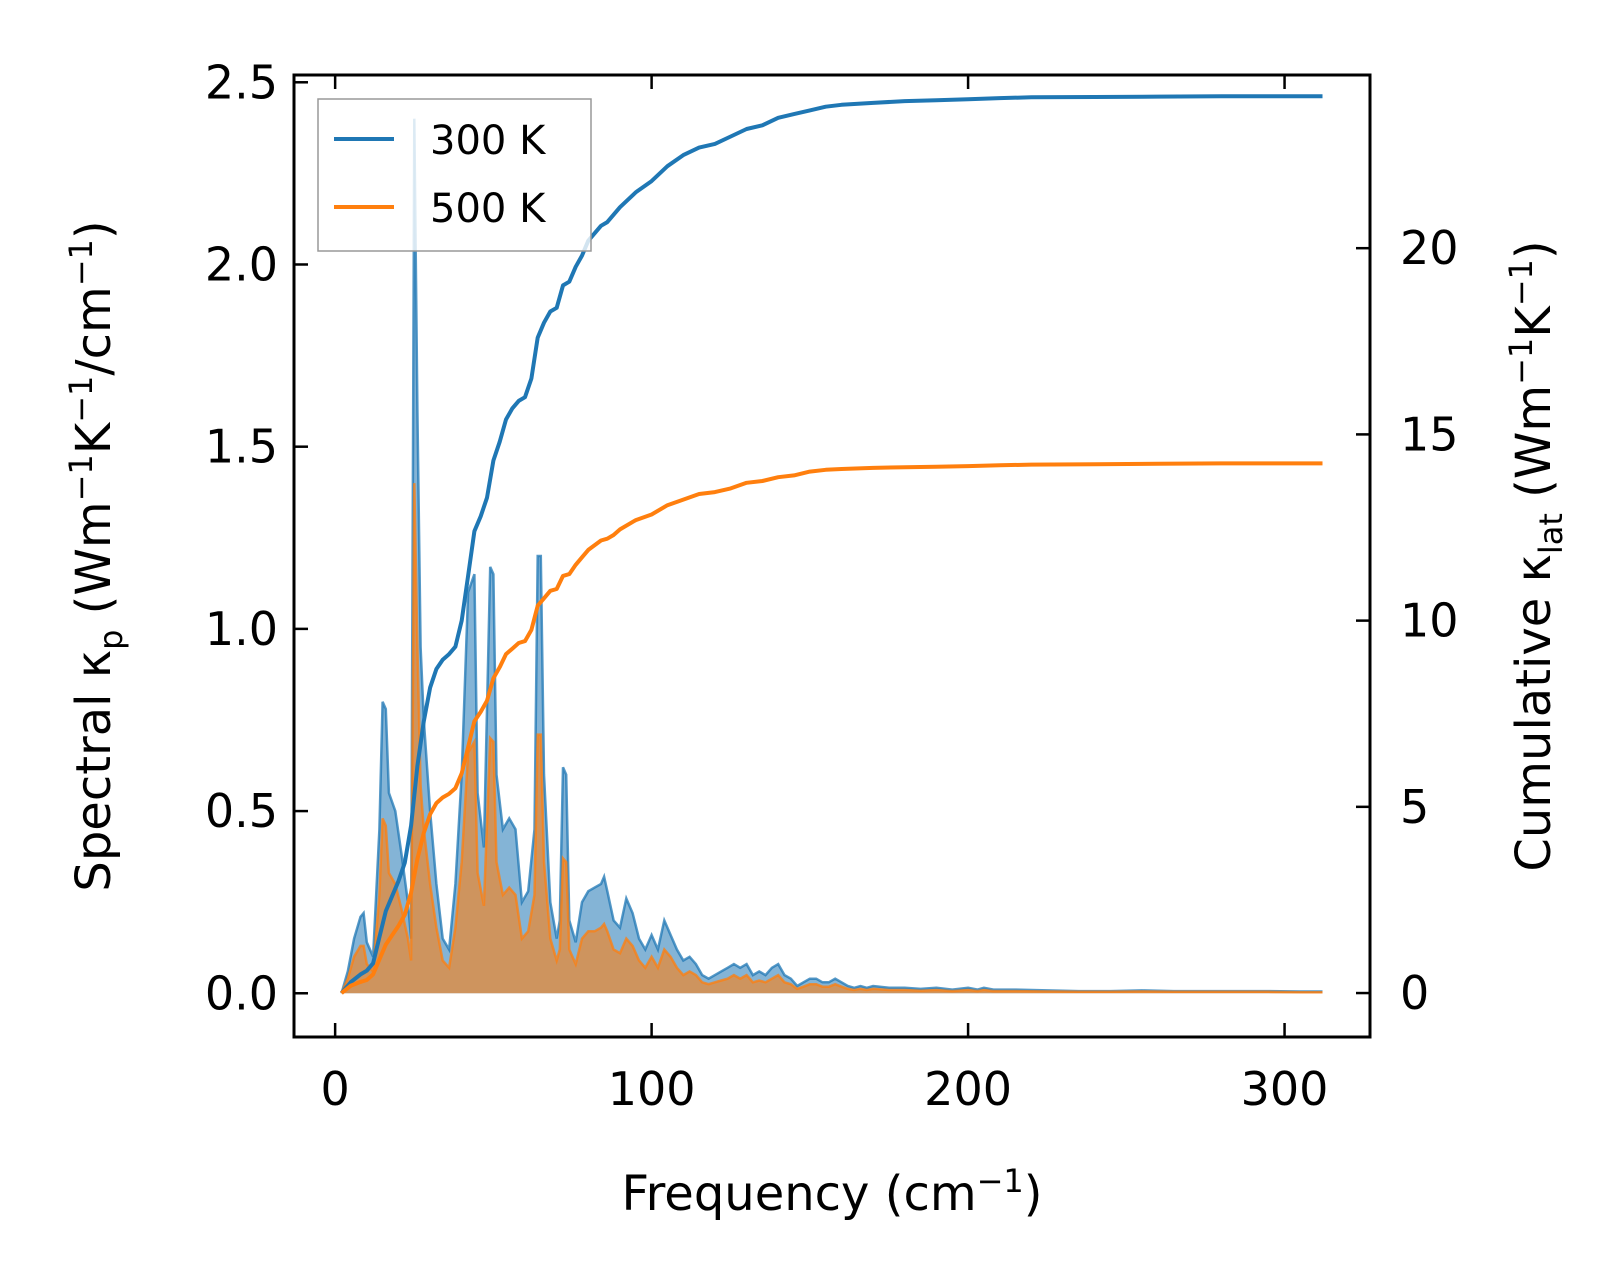 The height and width of the screenshot is (1278, 1623). Describe the element at coordinates (1429, 621) in the screenshot. I see `y-tick-label-right: 10` at that location.